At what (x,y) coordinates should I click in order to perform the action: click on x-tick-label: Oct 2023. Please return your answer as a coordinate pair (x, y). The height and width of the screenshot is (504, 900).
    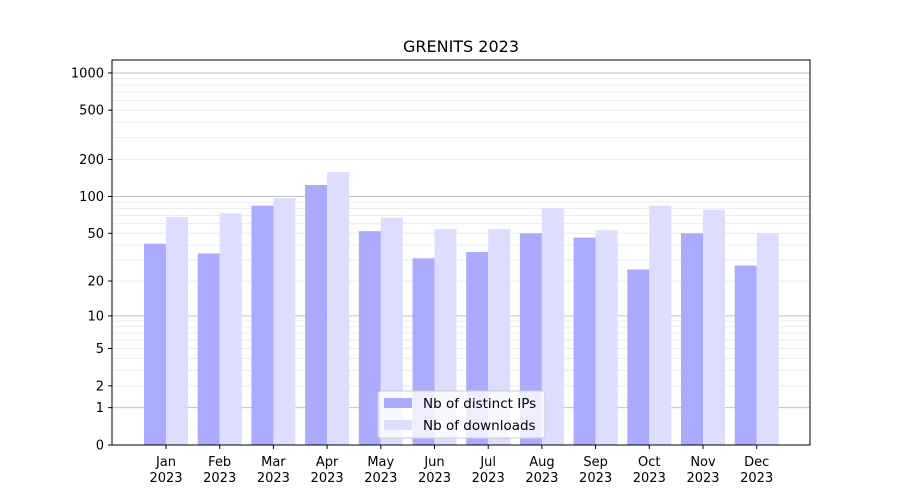
    Looking at the image, I should click on (649, 470).